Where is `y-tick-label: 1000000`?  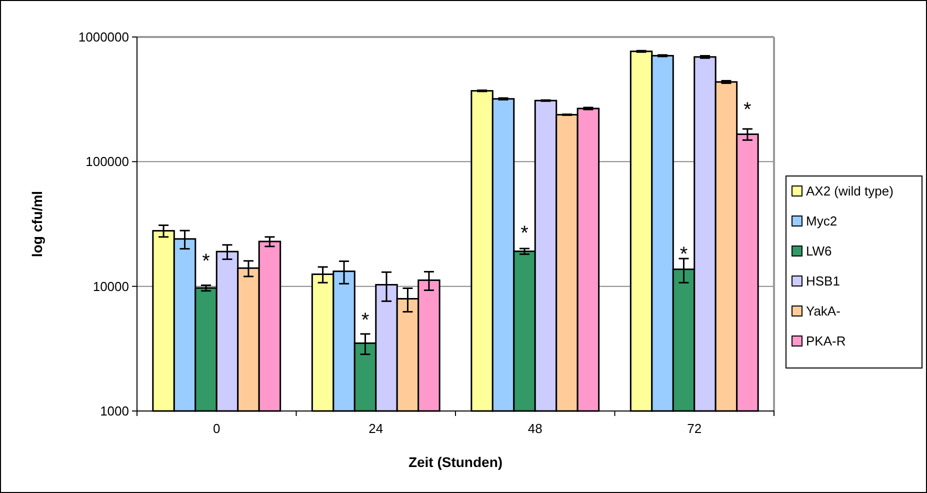
y-tick-label: 1000000 is located at coordinates (103, 37).